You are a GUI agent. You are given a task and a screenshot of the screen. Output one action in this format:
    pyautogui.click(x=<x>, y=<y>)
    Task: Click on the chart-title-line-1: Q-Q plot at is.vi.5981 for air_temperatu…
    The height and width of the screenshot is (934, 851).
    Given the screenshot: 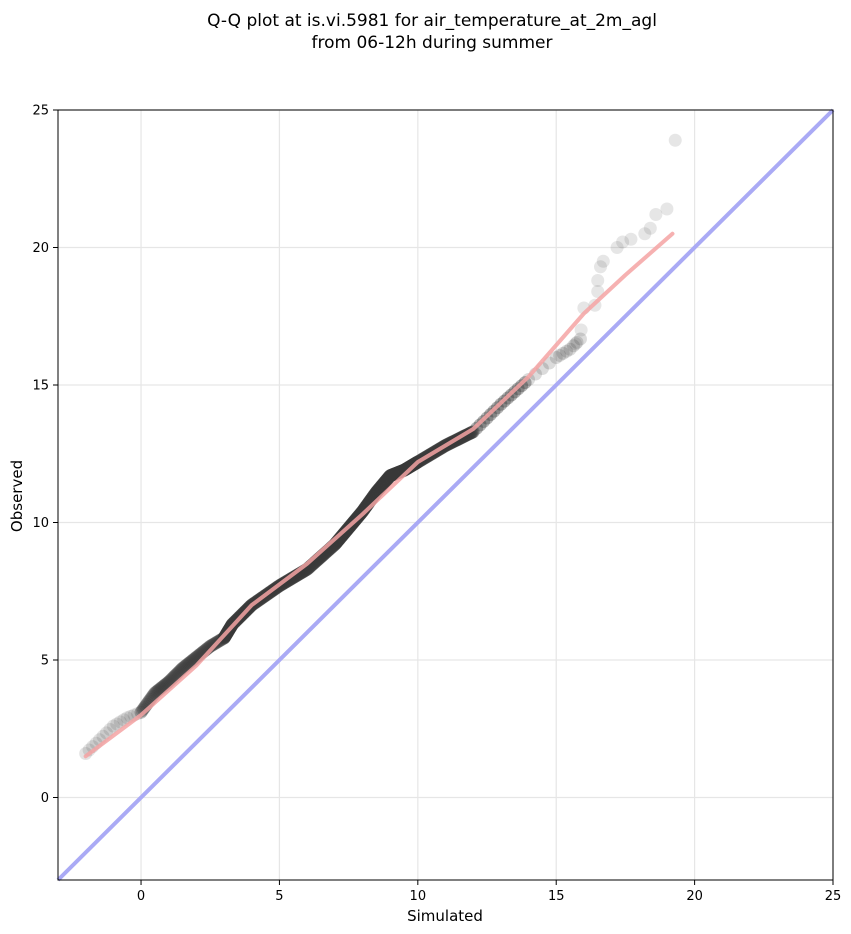 What is the action you would take?
    pyautogui.click(x=432, y=21)
    